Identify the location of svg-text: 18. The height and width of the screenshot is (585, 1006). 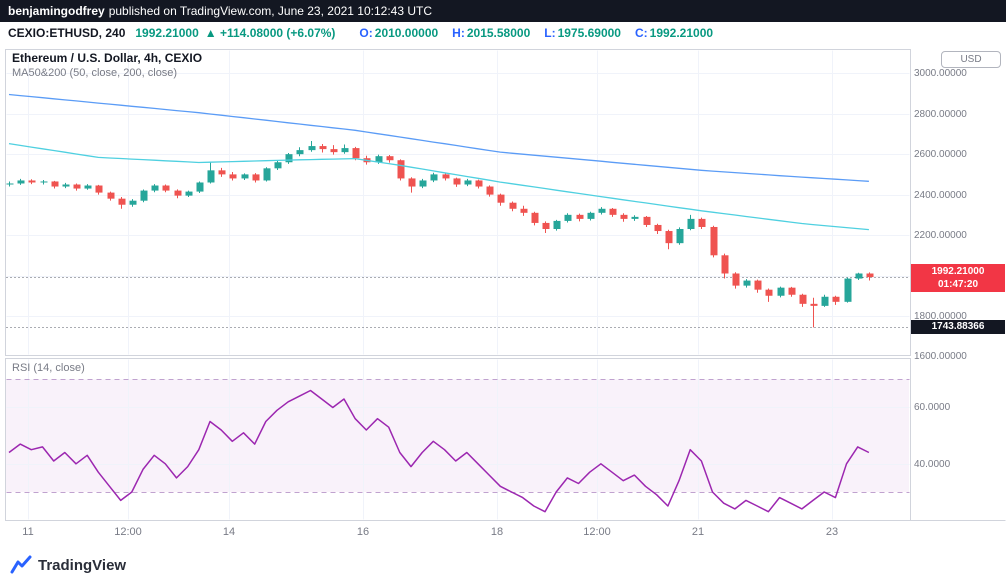
(497, 532).